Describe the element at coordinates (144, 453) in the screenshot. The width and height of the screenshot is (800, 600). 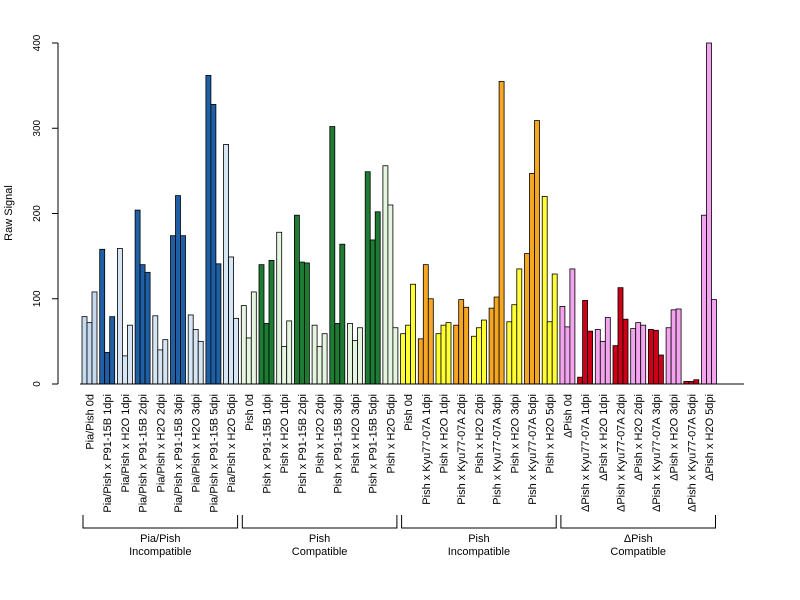
I see `category-label: Pia/Pish x P91-15B 2dpi` at that location.